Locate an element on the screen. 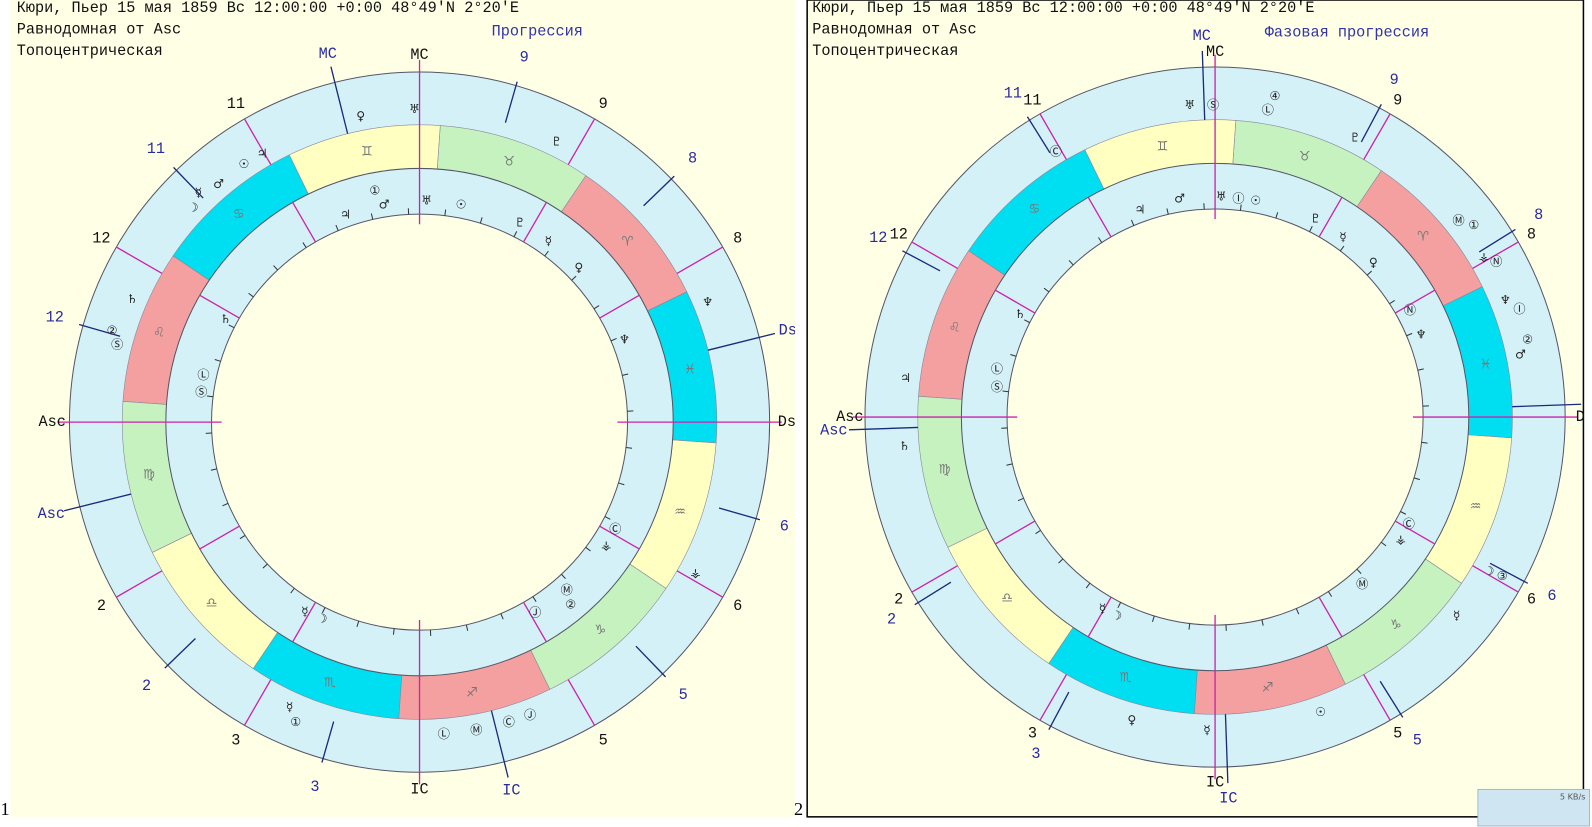 The width and height of the screenshot is (1592, 827). house-label: D is located at coordinates (1580, 417).